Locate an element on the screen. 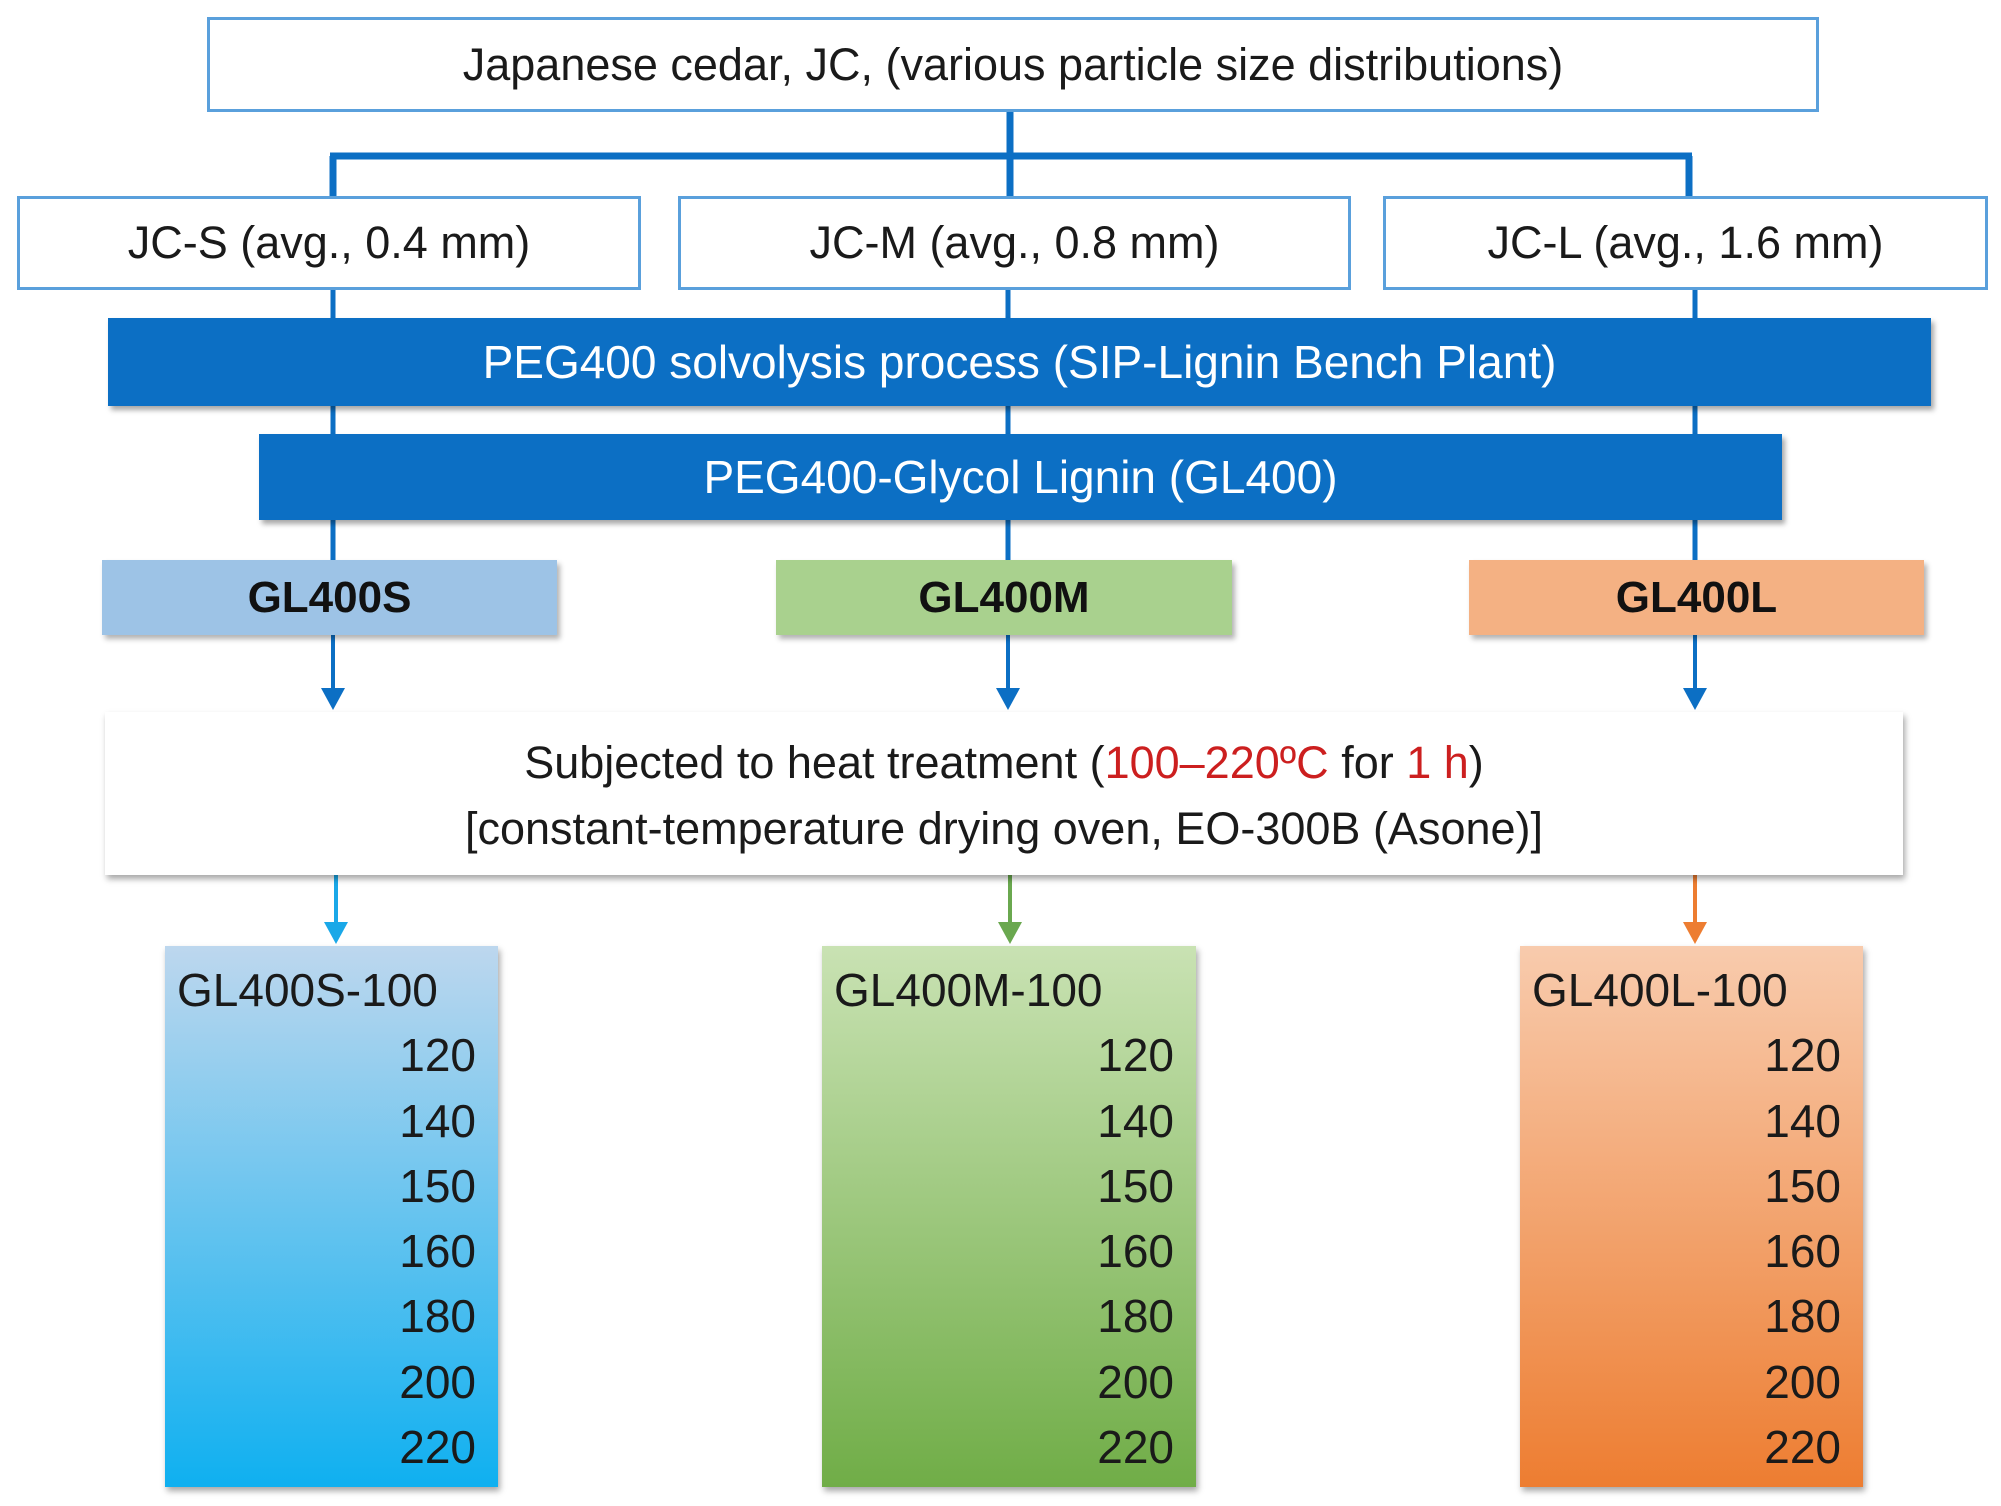 This screenshot has width=2001, height=1506. heat-text-c: ) is located at coordinates (1476, 762).